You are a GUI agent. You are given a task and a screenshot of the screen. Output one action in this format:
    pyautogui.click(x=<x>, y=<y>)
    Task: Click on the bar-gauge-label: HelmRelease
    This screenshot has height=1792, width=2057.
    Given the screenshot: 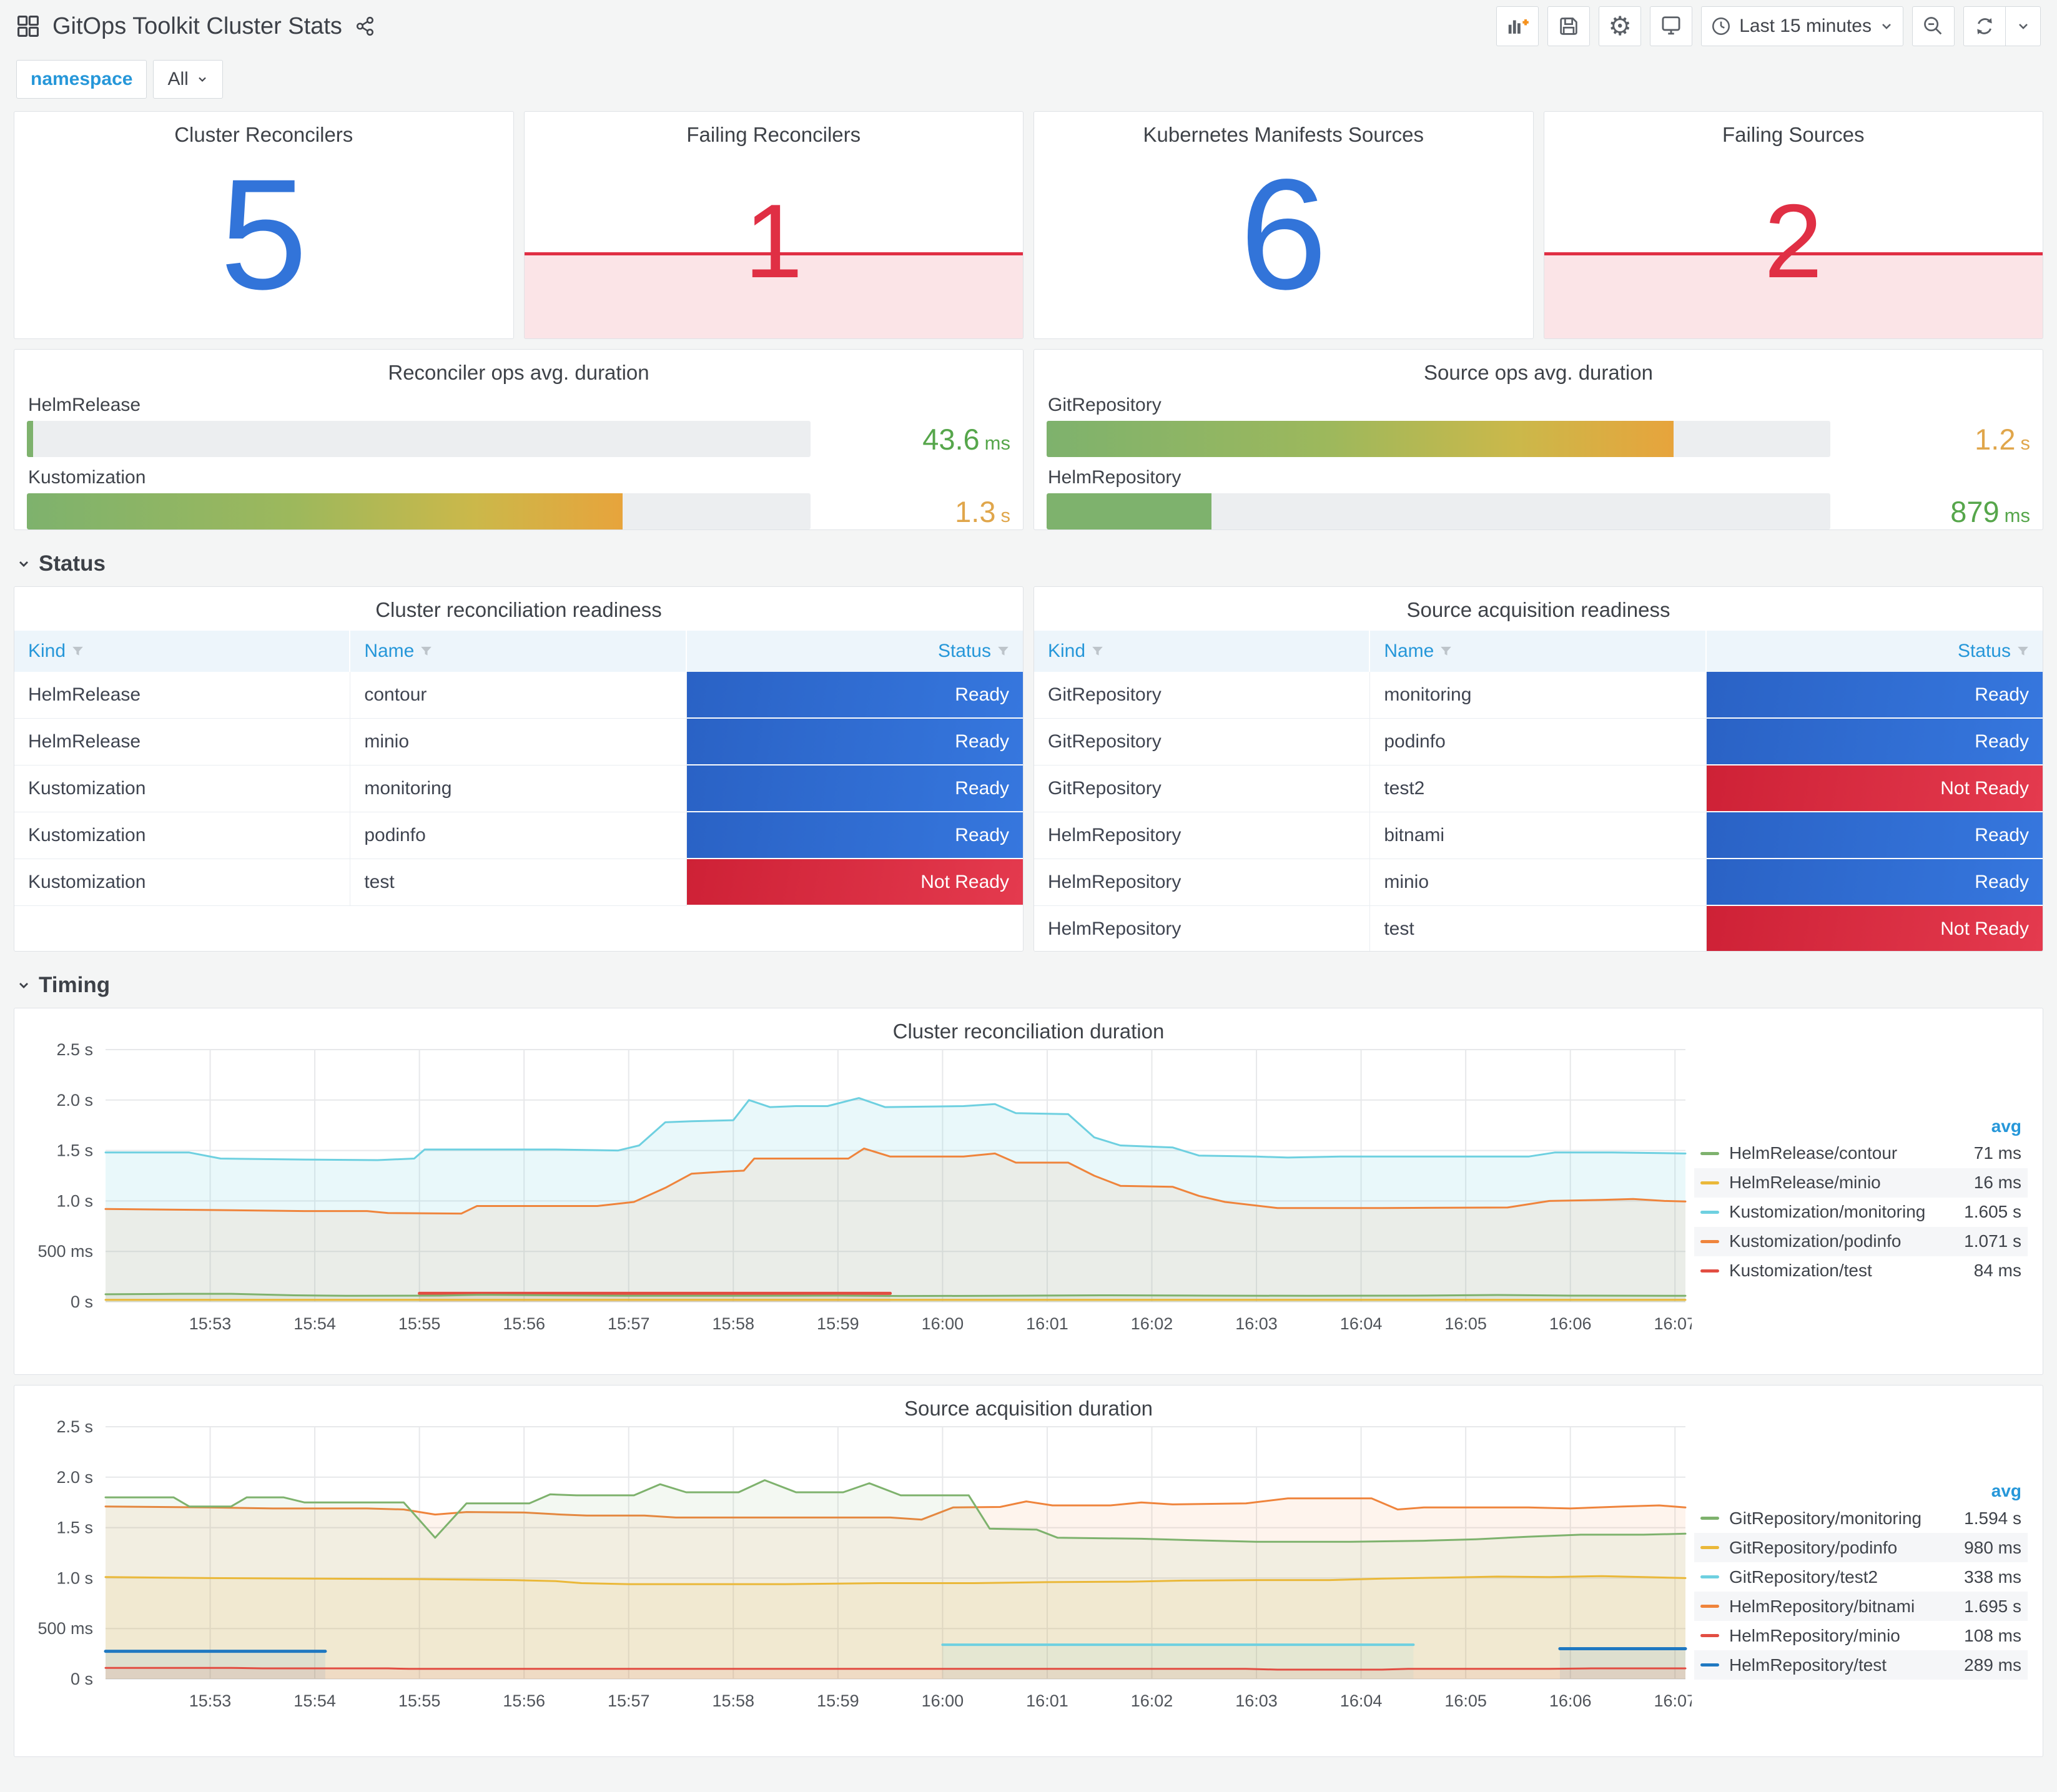 What is the action you would take?
    pyautogui.click(x=85, y=405)
    